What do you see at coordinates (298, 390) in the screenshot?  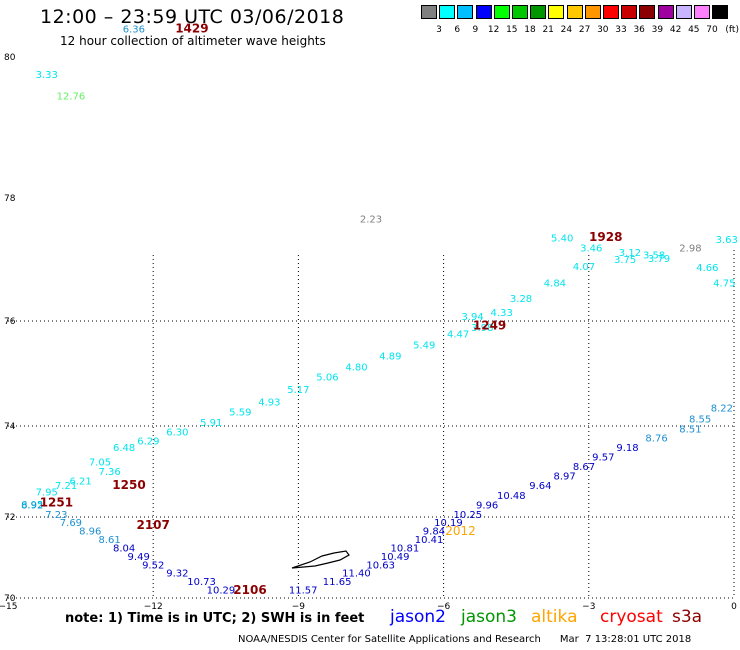 I see `wave-height-label: 5.17` at bounding box center [298, 390].